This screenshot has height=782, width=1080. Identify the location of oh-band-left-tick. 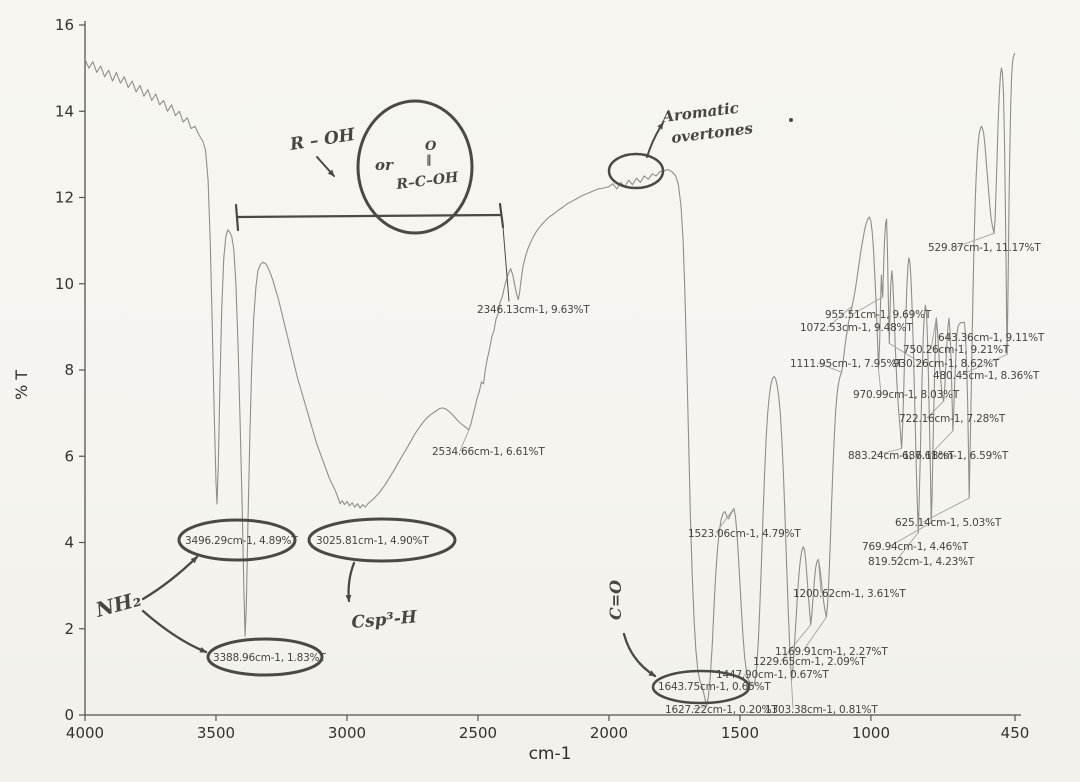
(237, 217).